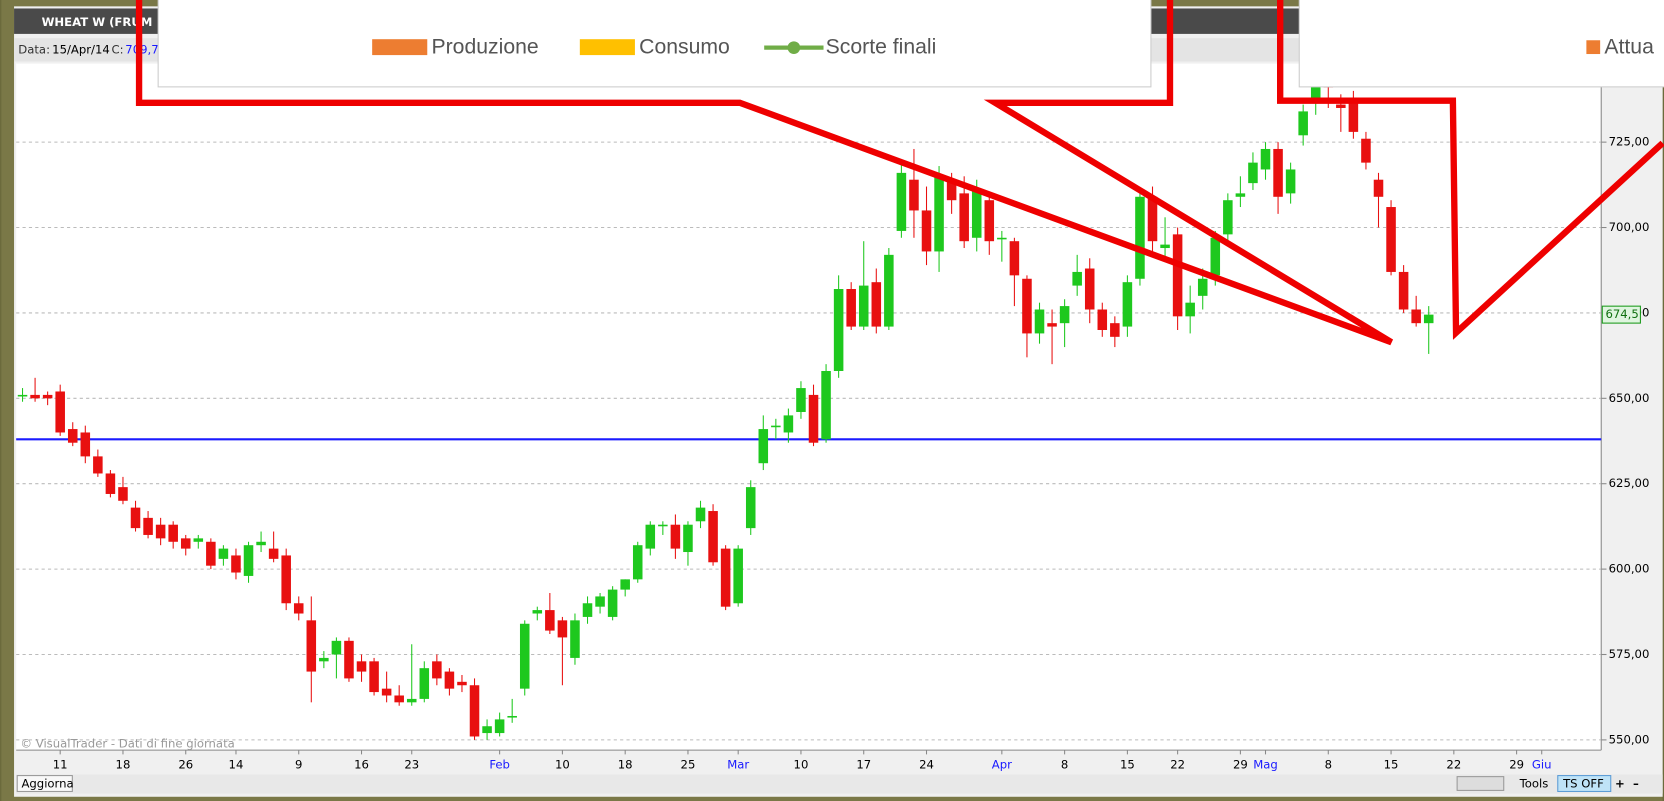 The height and width of the screenshot is (801, 1664). I want to click on legend-label: Attua, so click(1629, 46).